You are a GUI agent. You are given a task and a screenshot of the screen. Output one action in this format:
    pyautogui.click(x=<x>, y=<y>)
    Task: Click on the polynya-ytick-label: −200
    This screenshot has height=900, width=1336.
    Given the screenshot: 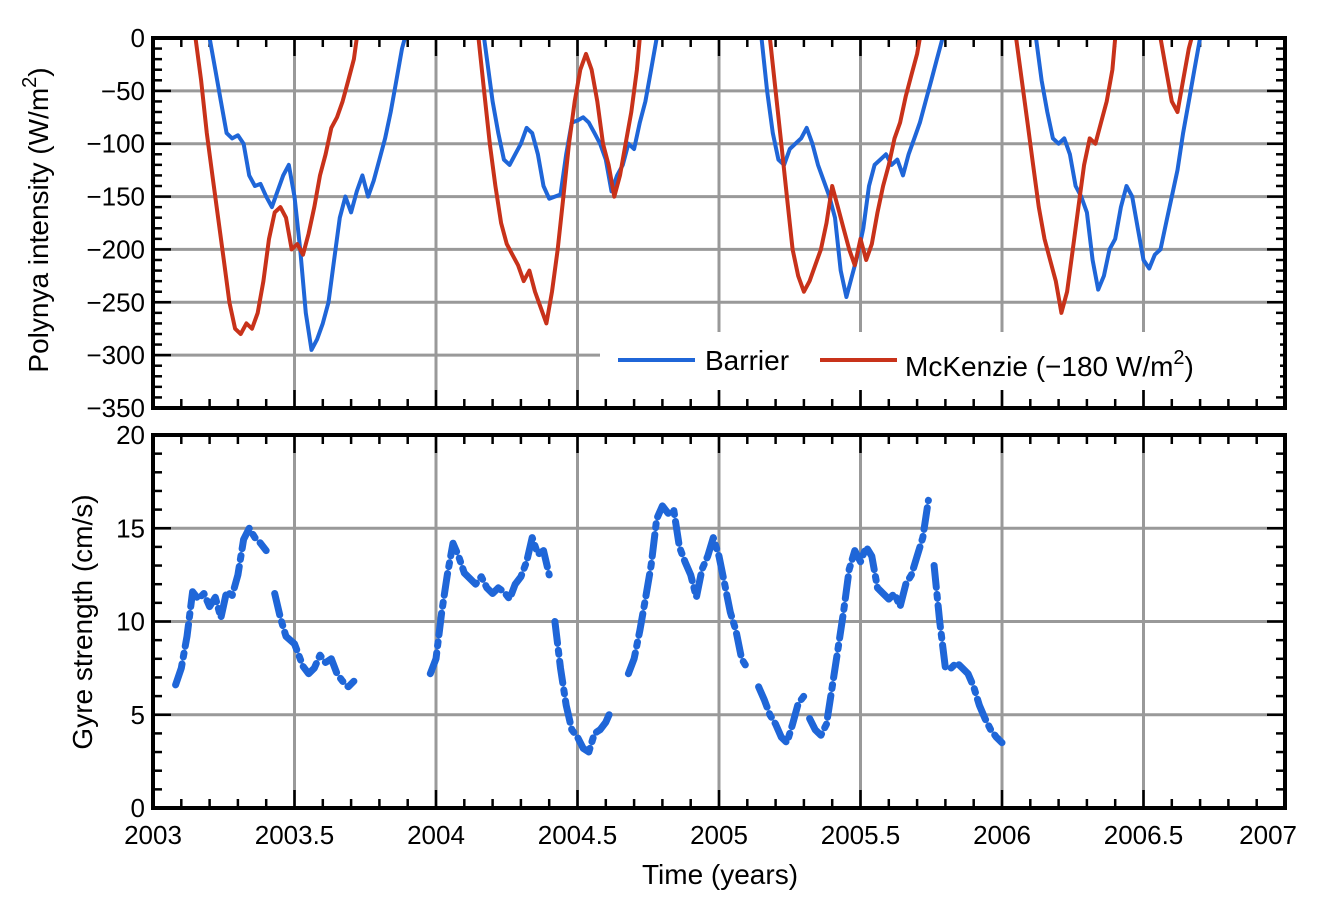 What is the action you would take?
    pyautogui.click(x=115, y=249)
    